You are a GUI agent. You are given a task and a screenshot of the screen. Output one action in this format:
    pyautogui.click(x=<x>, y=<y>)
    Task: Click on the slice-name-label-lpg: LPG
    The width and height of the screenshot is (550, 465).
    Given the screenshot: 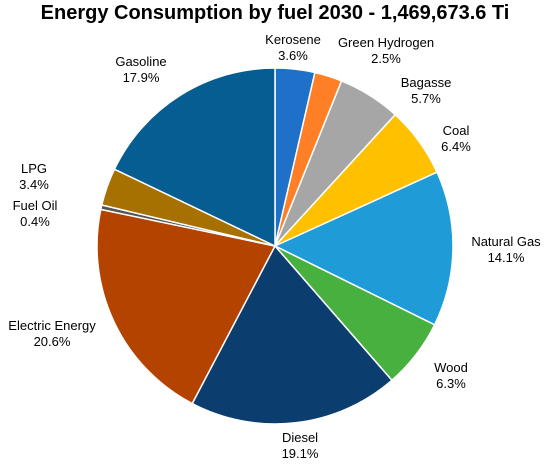 What is the action you would take?
    pyautogui.click(x=34, y=168)
    